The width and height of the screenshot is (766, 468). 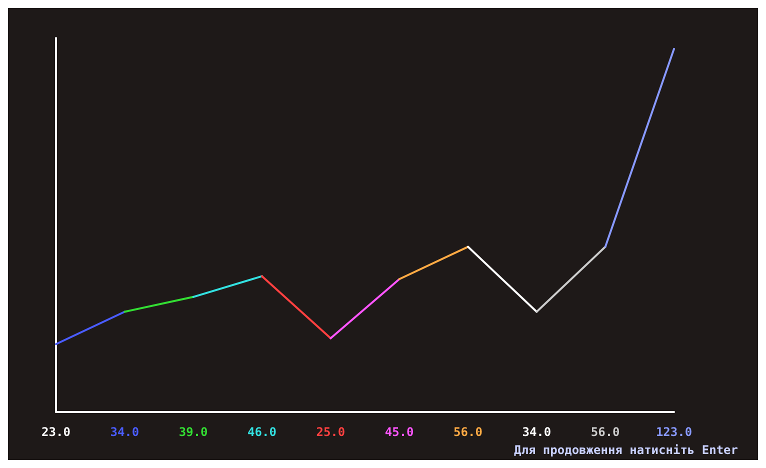 I want to click on x-tick-label: 123.0, so click(x=674, y=432).